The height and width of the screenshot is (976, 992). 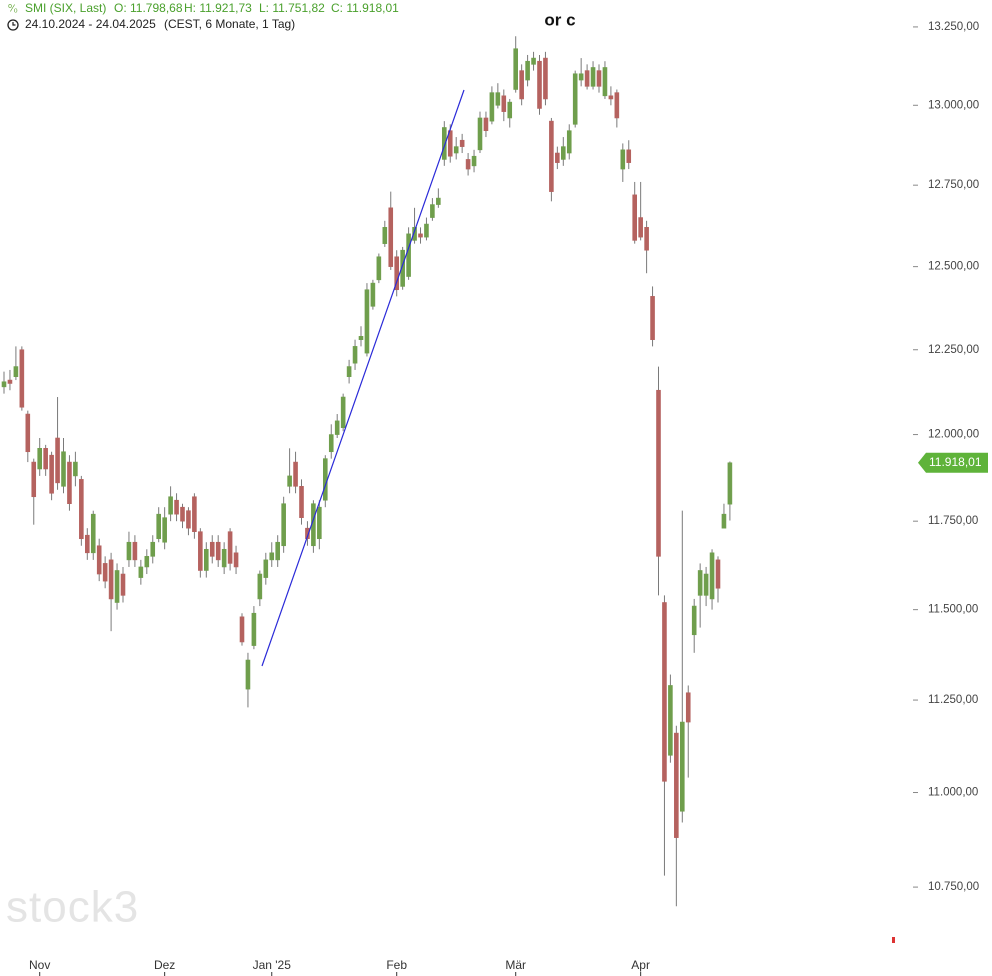 I want to click on y-tick-label: 11.000,00, so click(x=953, y=793).